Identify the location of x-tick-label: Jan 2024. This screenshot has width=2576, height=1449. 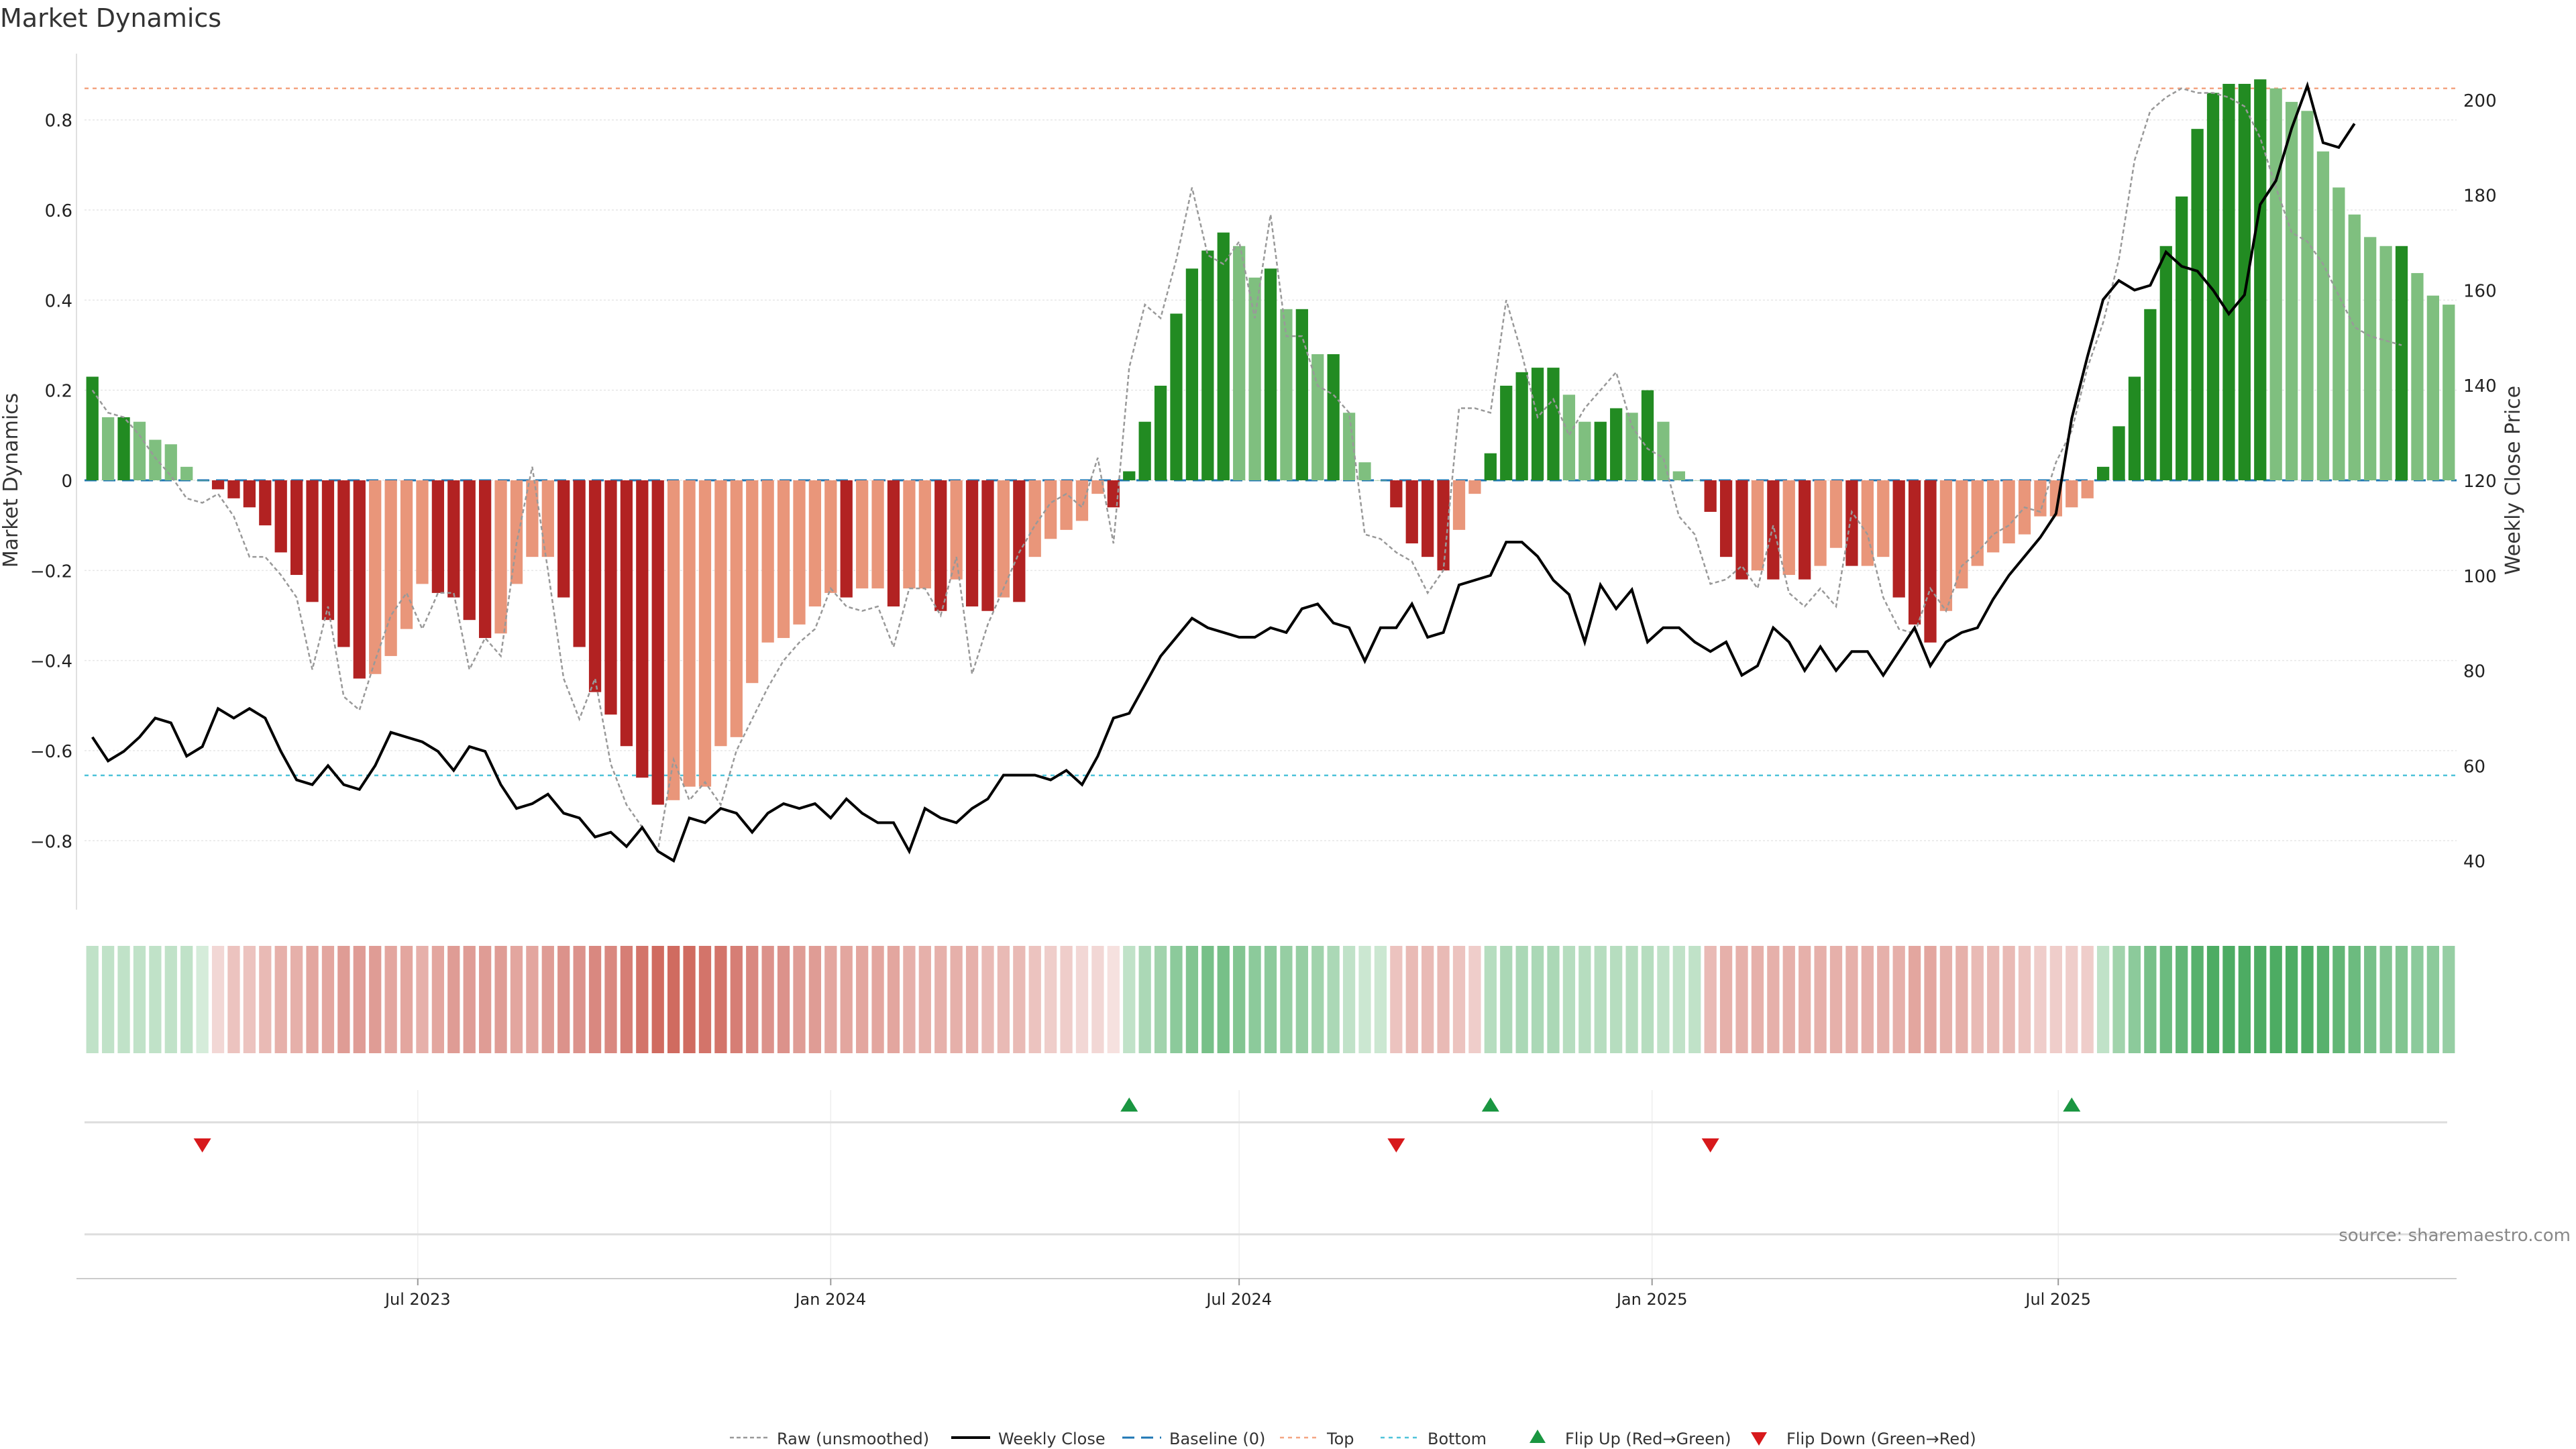
(830, 1299).